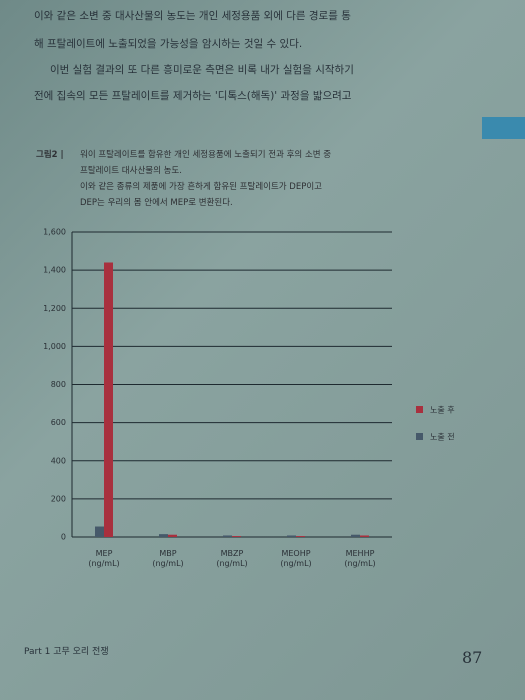 This screenshot has height=700, width=525. Describe the element at coordinates (54, 270) in the screenshot. I see `y-tick-label: 1,400` at that location.